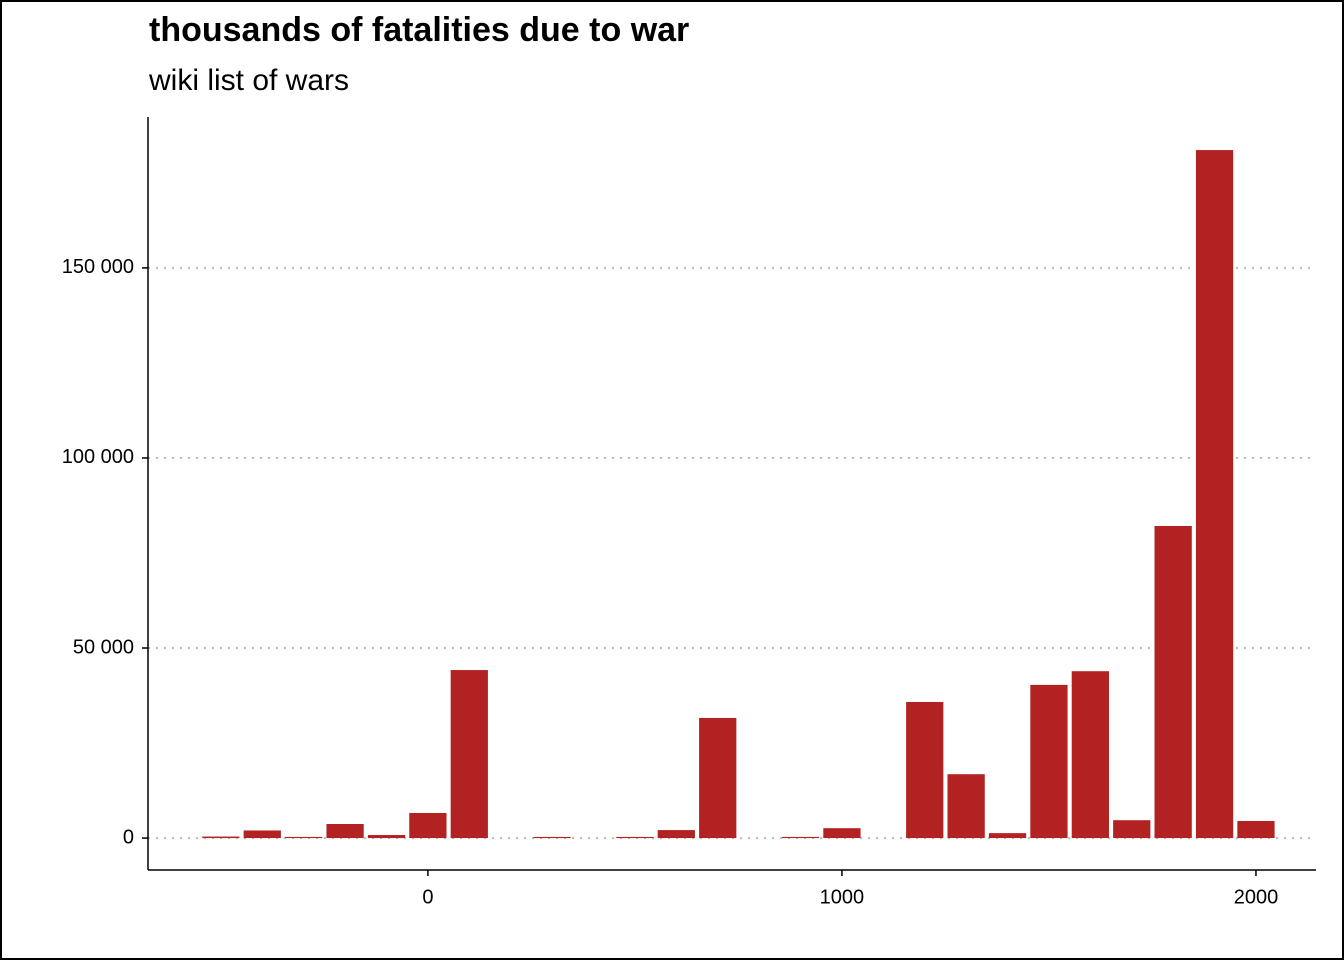 The image size is (1344, 960). What do you see at coordinates (1256, 897) in the screenshot?
I see `x-tick-label: 2000` at bounding box center [1256, 897].